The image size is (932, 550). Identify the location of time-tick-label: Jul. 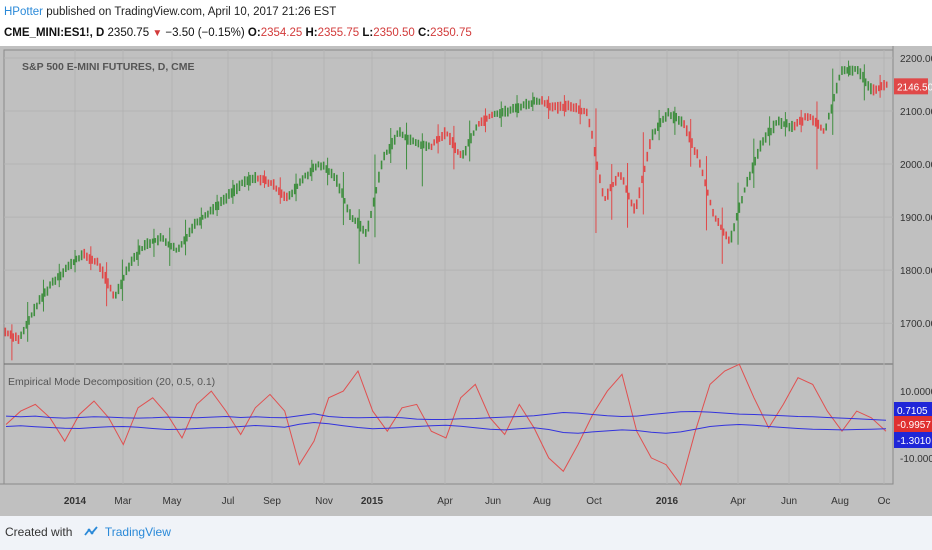
(228, 501).